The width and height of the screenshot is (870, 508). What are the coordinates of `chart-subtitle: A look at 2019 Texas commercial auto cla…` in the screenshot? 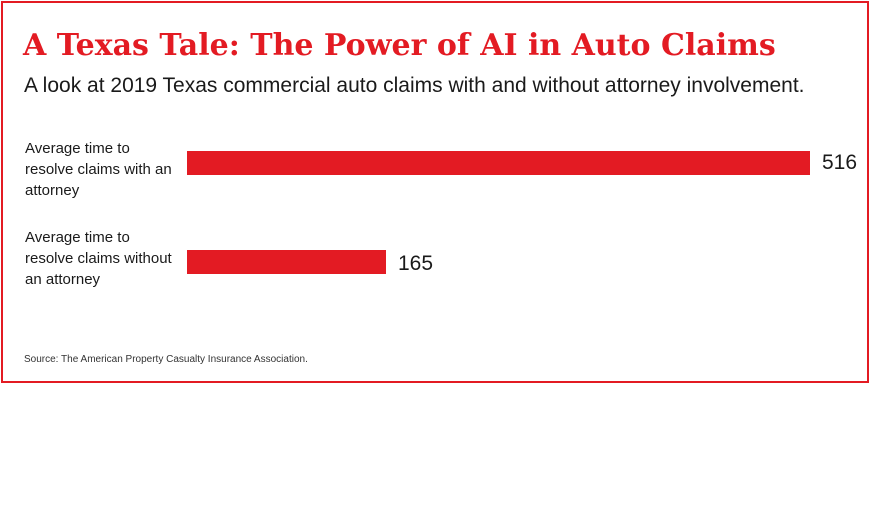 It's located at (414, 85).